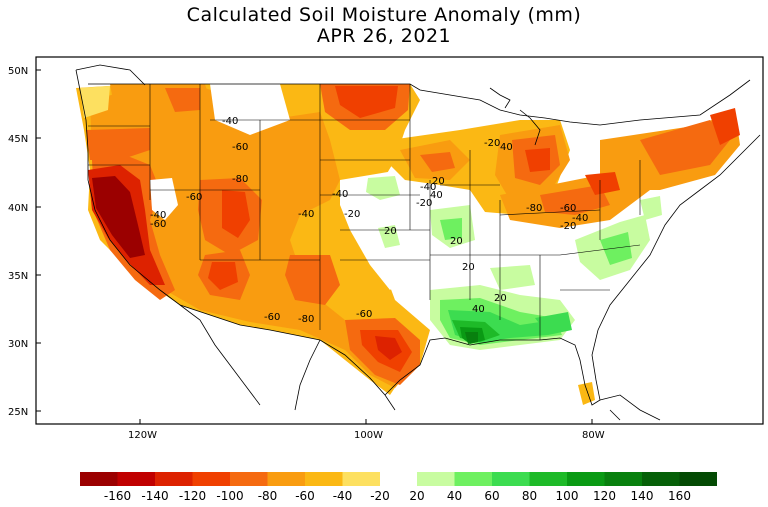  Describe the element at coordinates (268, 496) in the screenshot. I see `colorbar-tick-label: -80` at that location.